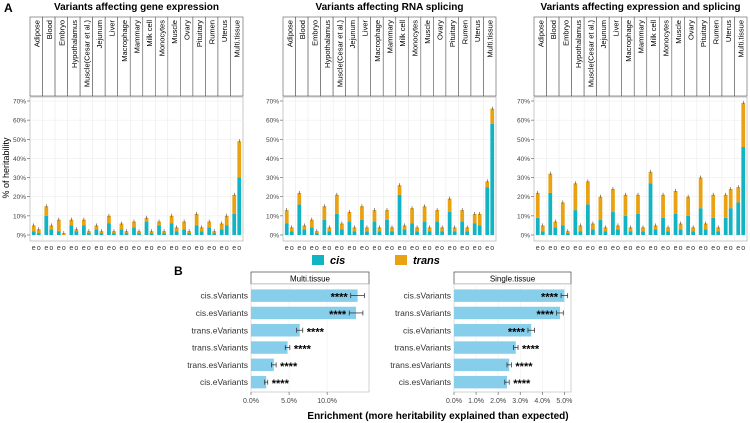 This screenshot has height=423, width=750. Describe the element at coordinates (327, 44) in the screenshot. I see `strip-label: Hypothalamus` at that location.